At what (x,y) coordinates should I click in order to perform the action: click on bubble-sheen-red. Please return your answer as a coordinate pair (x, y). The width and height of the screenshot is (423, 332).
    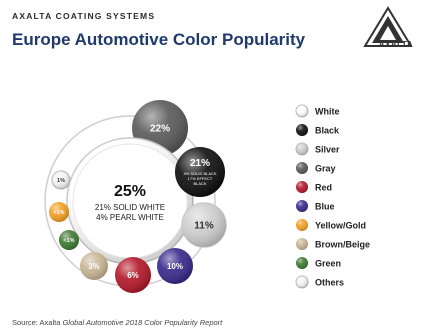
    Looking at the image, I should click on (133, 275).